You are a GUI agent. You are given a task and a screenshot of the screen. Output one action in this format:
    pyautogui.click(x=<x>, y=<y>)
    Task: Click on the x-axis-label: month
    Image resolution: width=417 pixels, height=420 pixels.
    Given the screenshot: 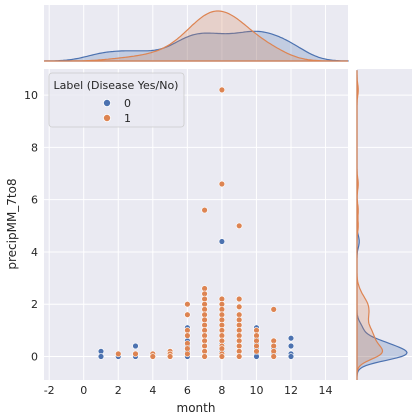 What is the action you would take?
    pyautogui.click(x=196, y=408)
    